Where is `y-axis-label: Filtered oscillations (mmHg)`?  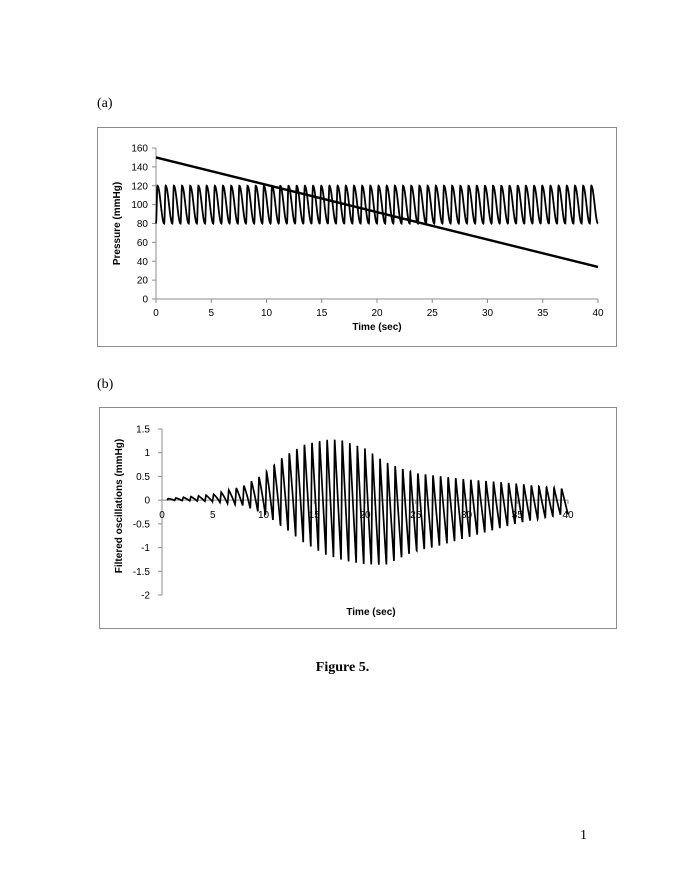
y-axis-label: Filtered oscillations (mmHg) is located at coordinates (119, 506).